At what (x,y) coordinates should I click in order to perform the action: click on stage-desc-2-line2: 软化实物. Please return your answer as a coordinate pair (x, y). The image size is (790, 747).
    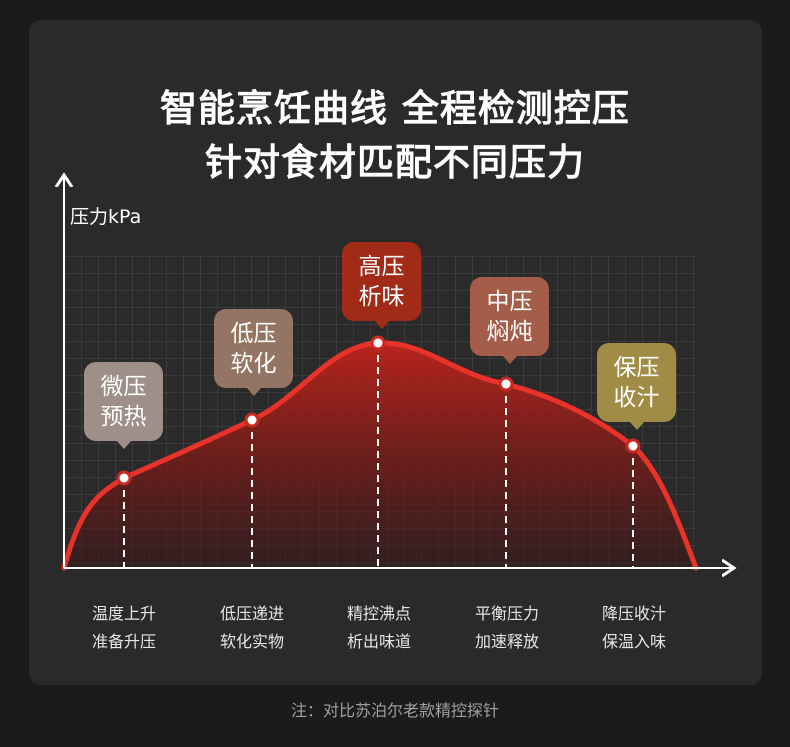
    Looking at the image, I should click on (251, 641).